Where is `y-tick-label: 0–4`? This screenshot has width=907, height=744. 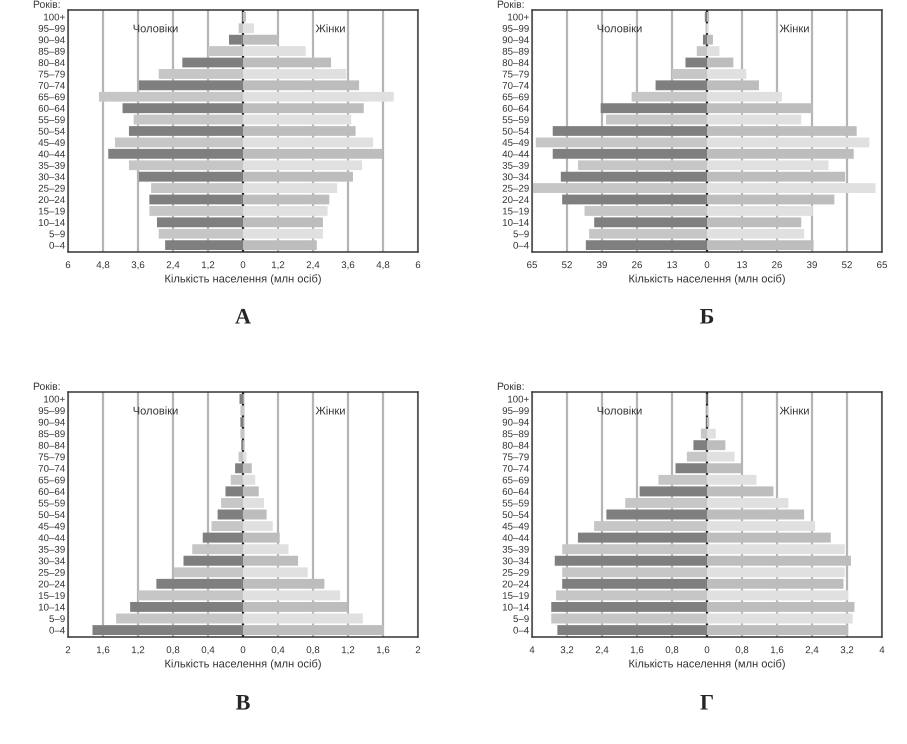 y-tick-label: 0–4 is located at coordinates (57, 245).